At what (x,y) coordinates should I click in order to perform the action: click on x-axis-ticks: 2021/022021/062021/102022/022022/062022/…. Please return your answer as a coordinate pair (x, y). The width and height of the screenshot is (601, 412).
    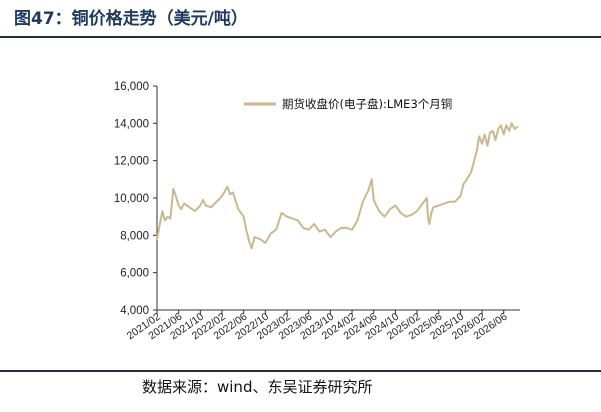
    Looking at the image, I should click on (317, 326).